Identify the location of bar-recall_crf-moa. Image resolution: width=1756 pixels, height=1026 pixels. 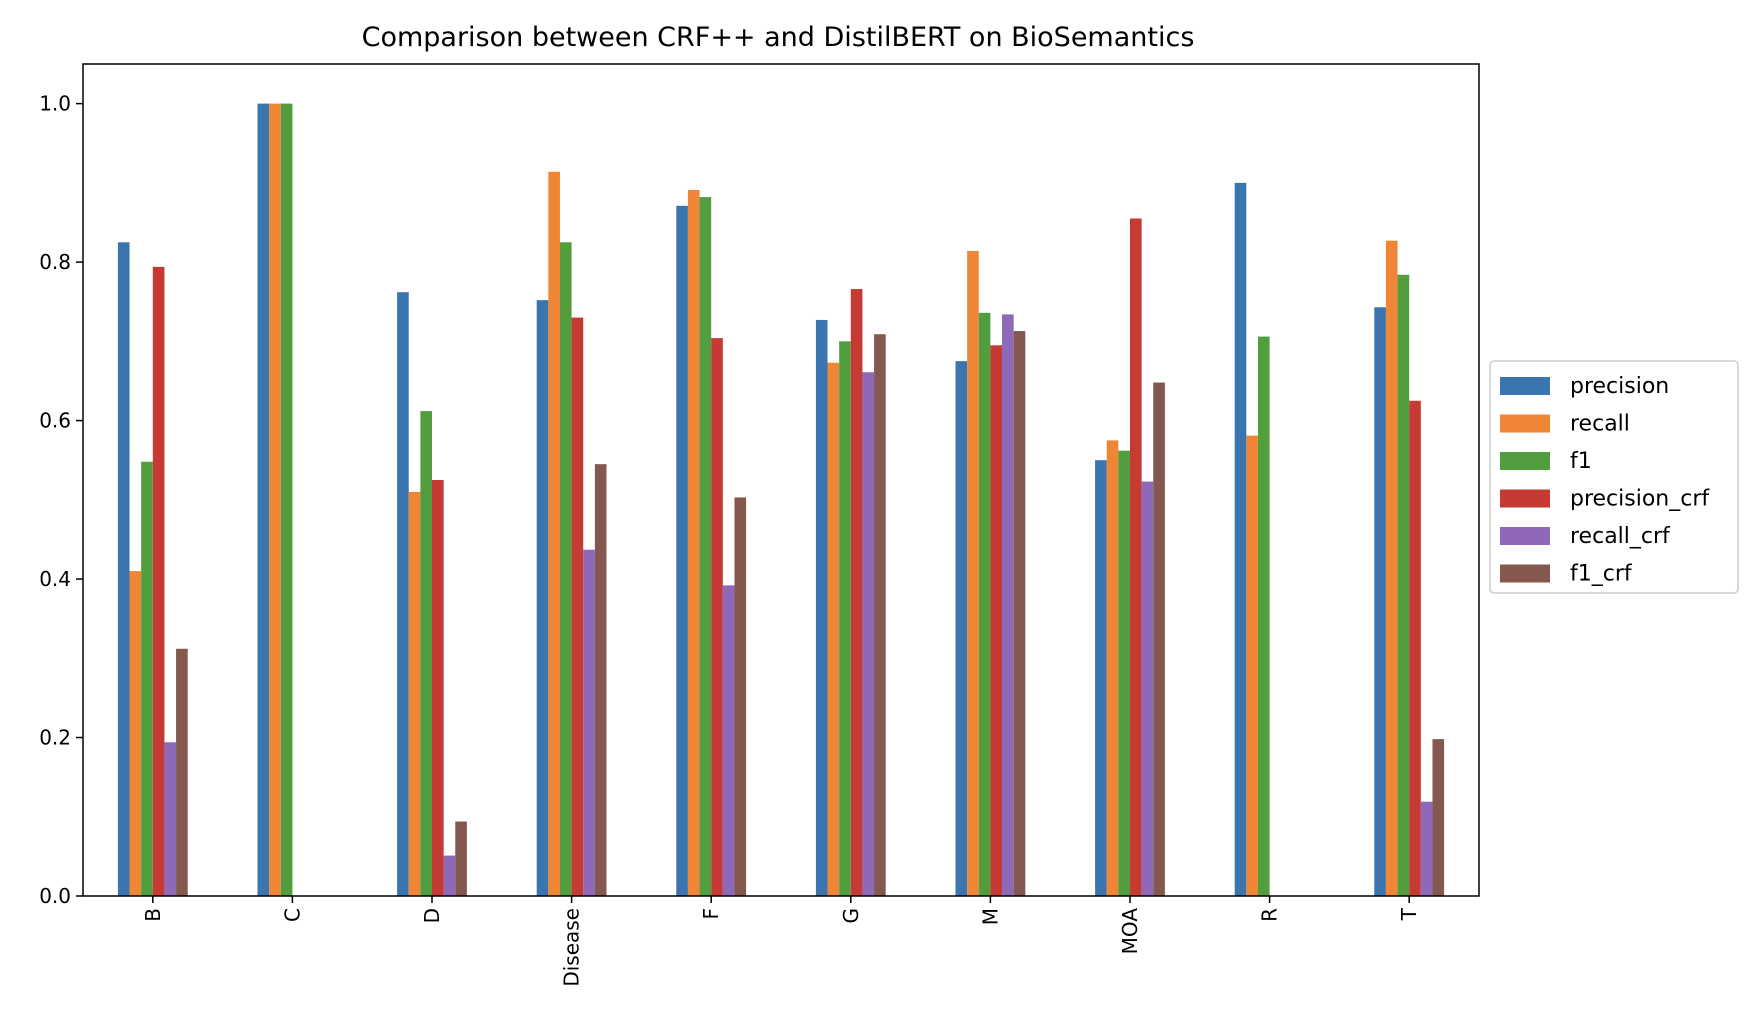
(1147, 688).